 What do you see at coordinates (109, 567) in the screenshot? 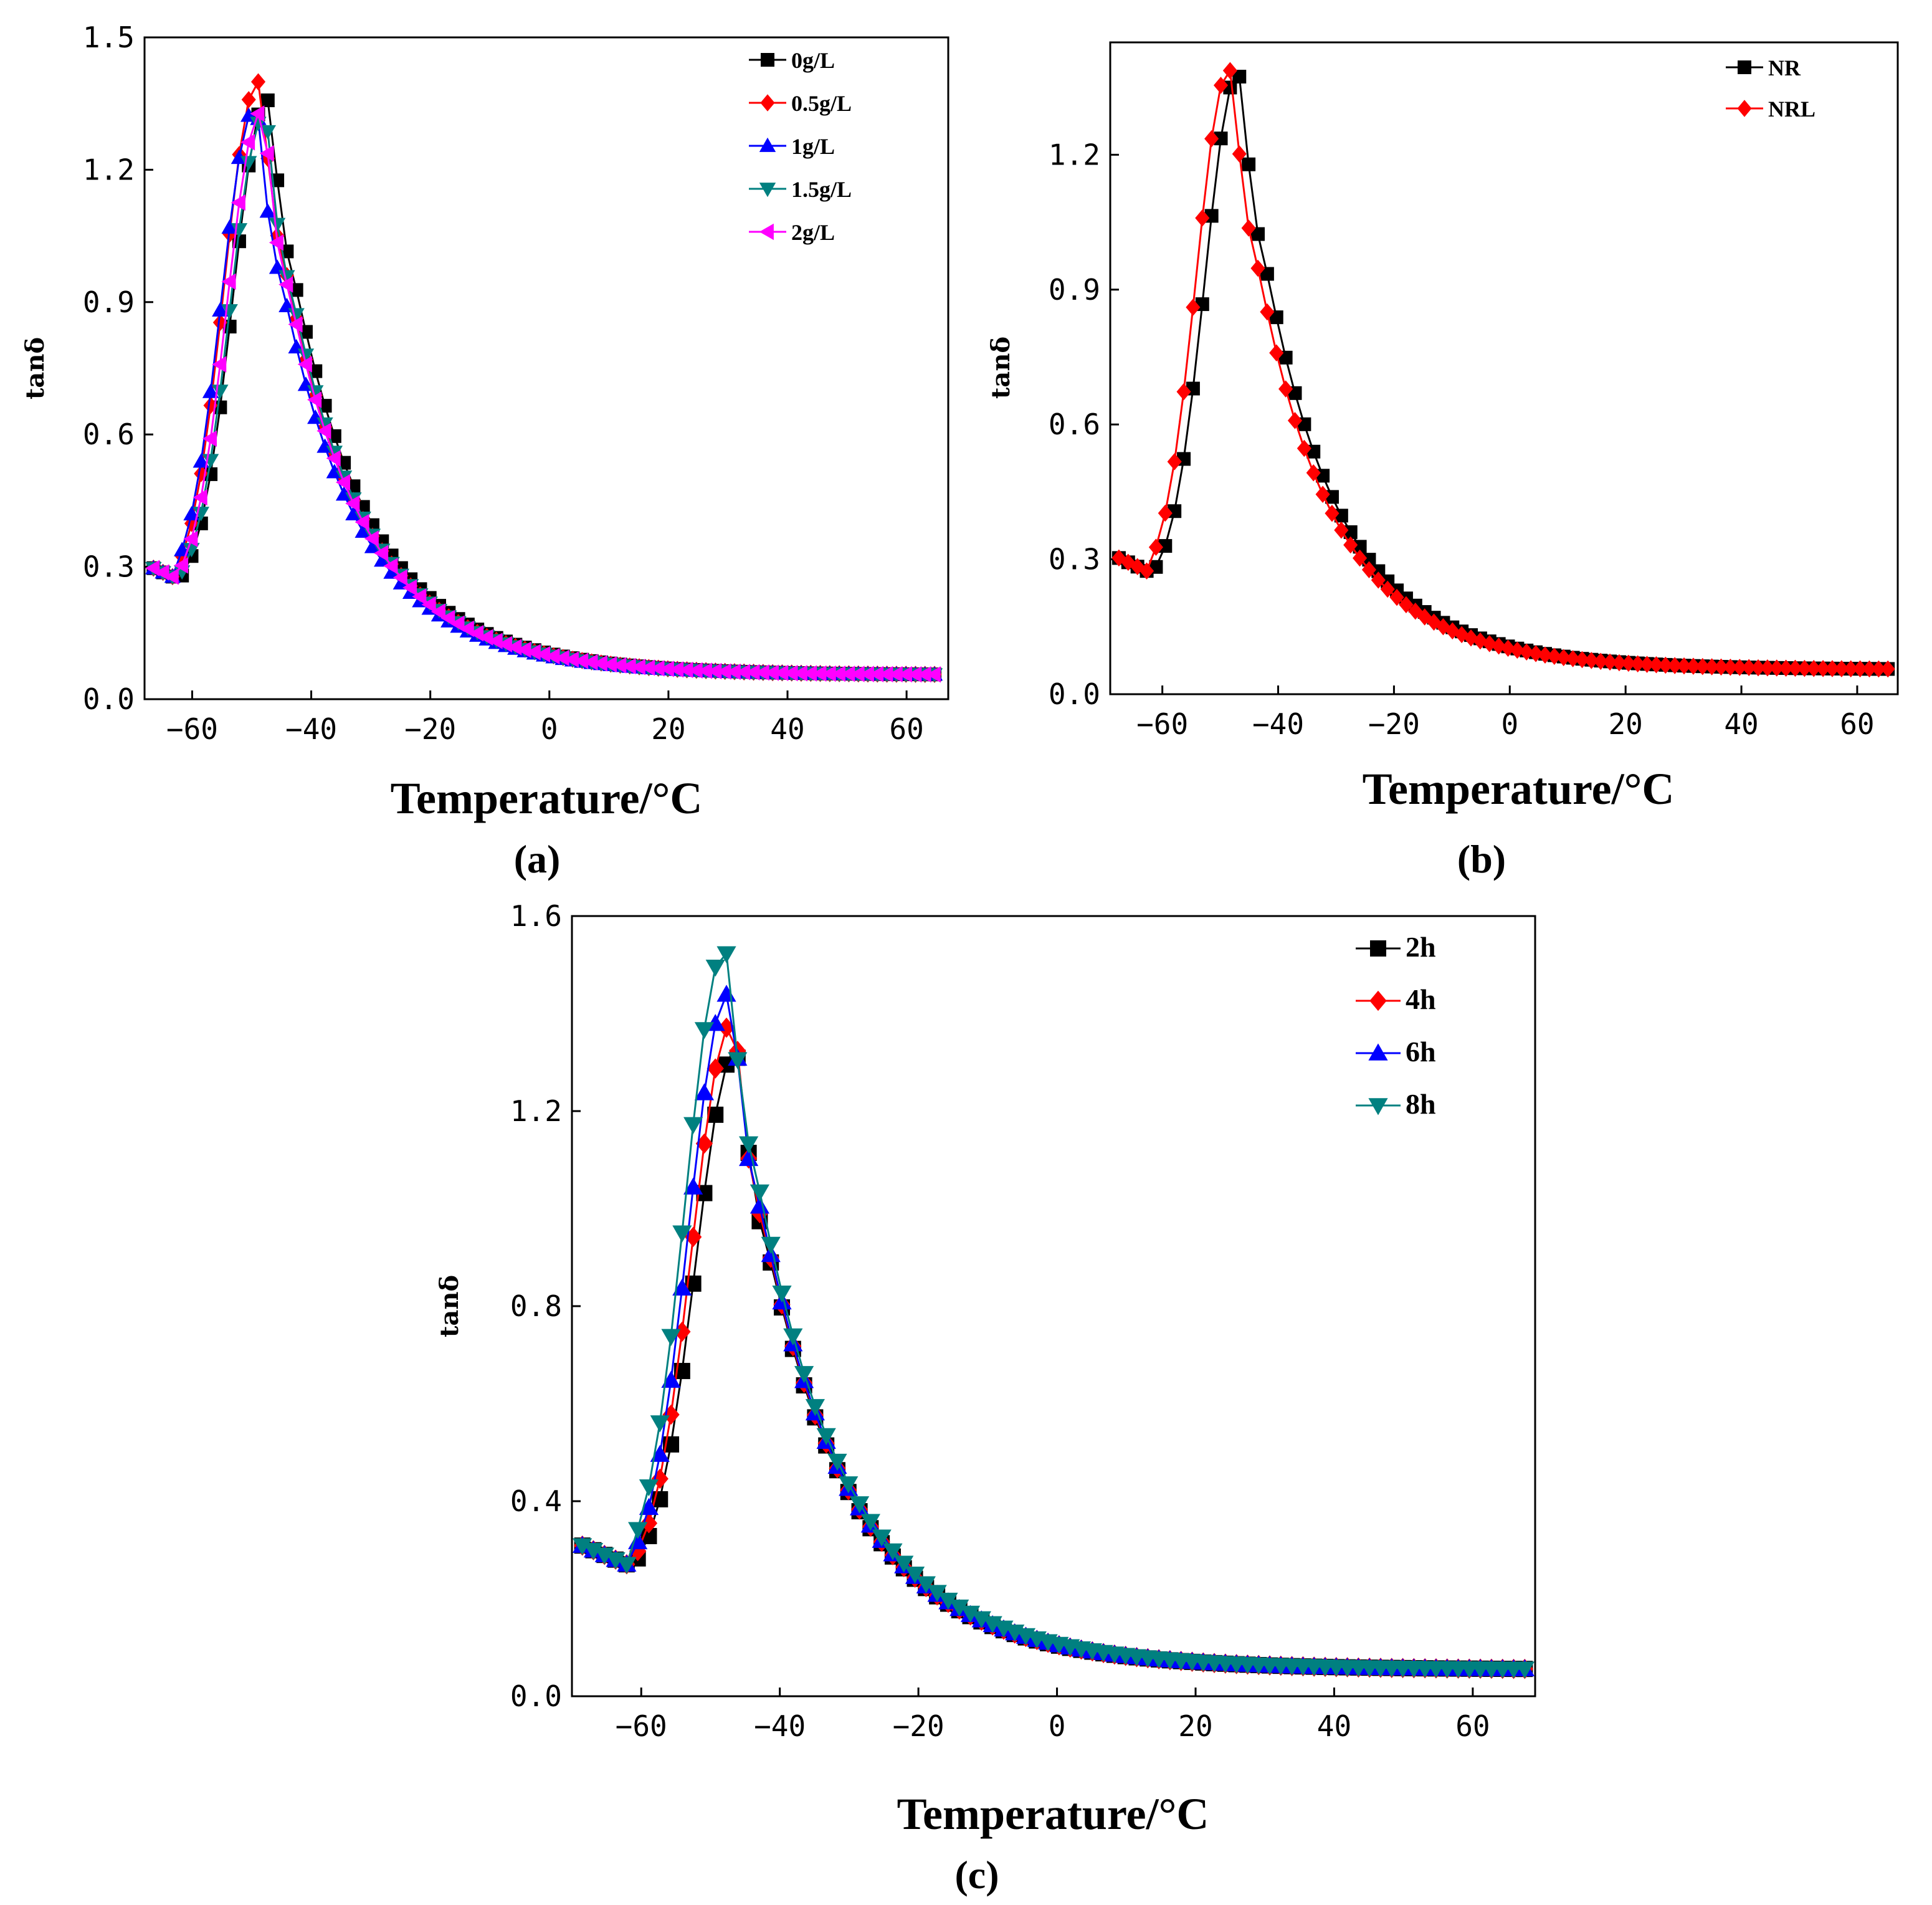
I see `y-tick-label: 0.3` at bounding box center [109, 567].